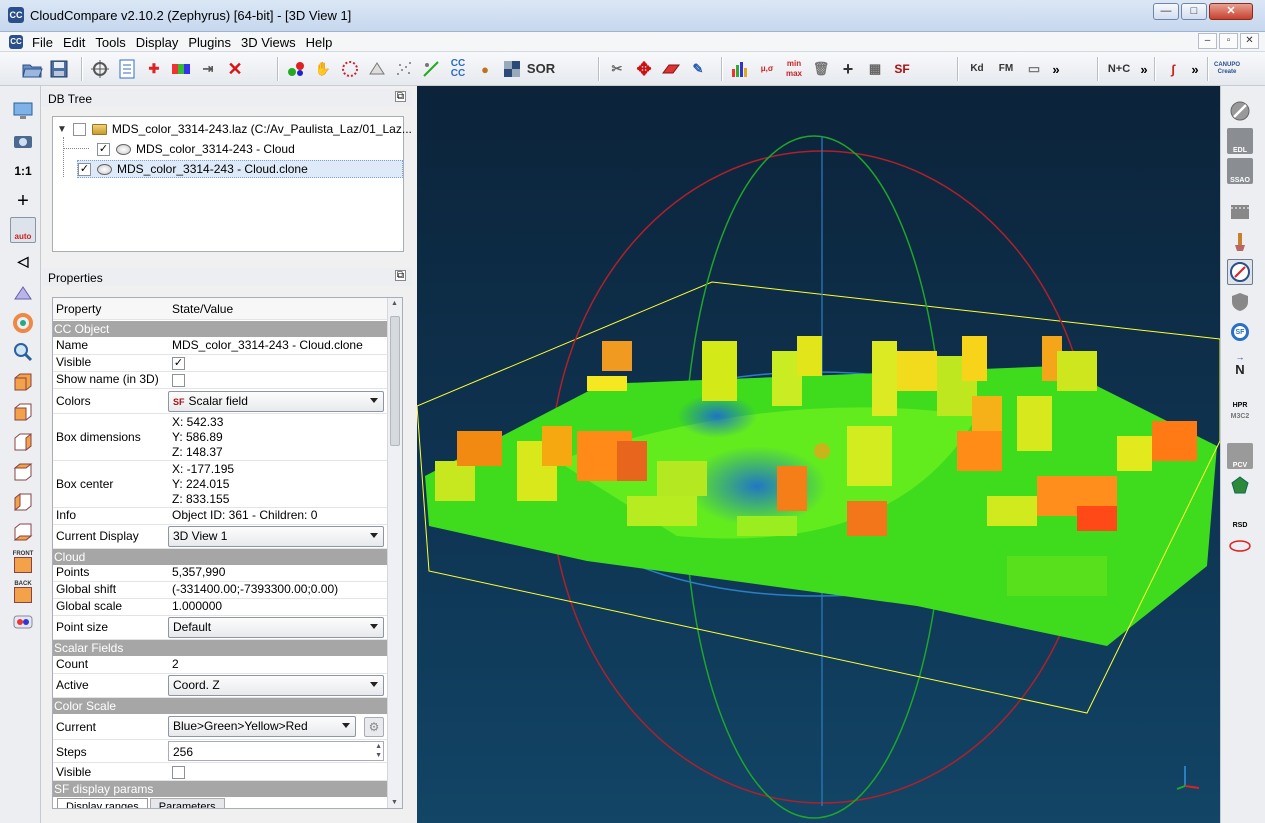 This screenshot has width=1265, height=823. Describe the element at coordinates (512, 69) in the screenshot. I see `checkerboard-icon` at that location.